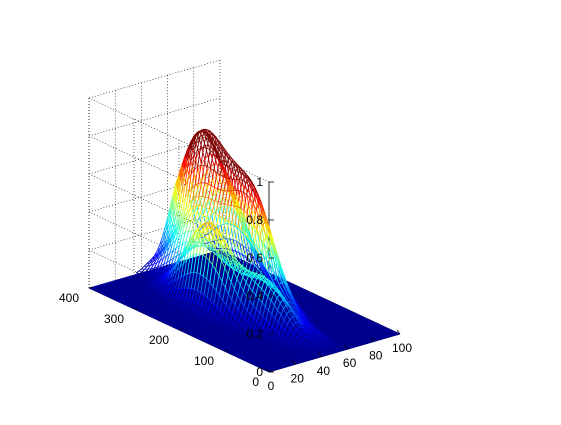 This screenshot has width=561, height=425. I want to click on y-tick-label: 0, so click(255, 382).